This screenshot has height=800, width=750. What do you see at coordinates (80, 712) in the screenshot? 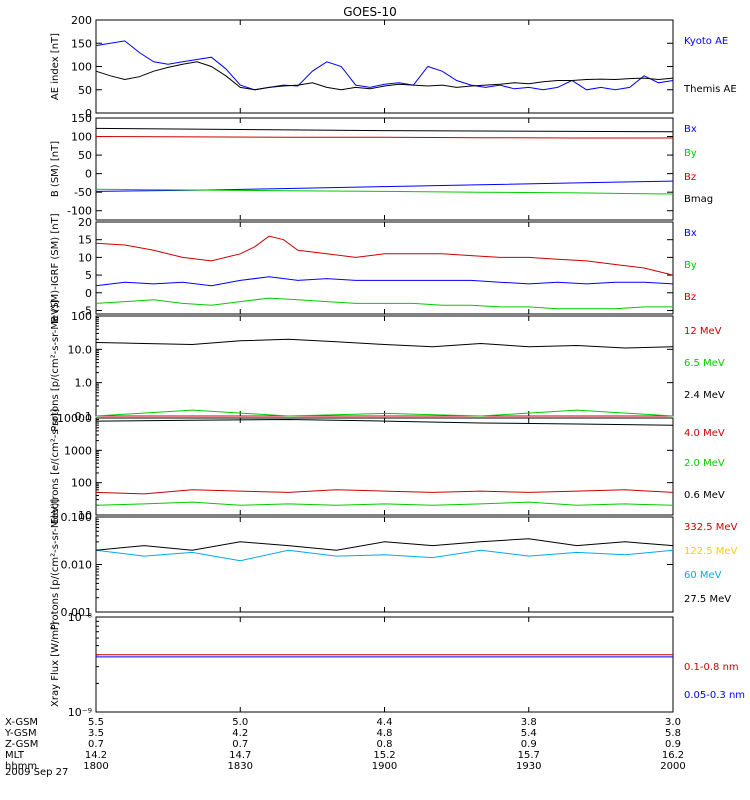
I see `y-tick-label: 10⁻⁹` at bounding box center [80, 712].